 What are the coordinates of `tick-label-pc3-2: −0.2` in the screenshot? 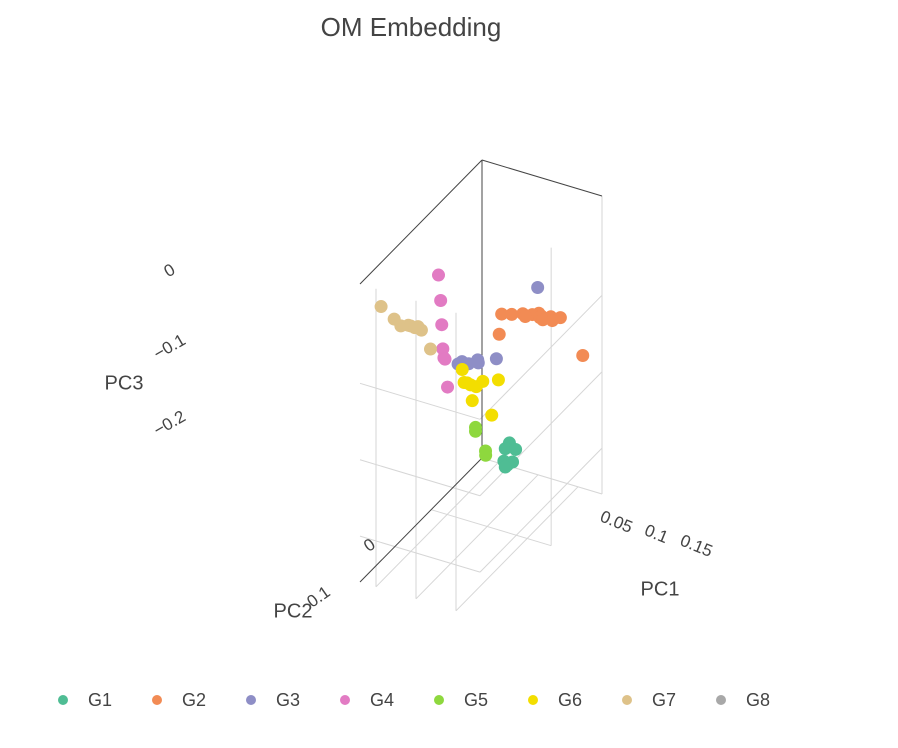 It's located at (169, 423).